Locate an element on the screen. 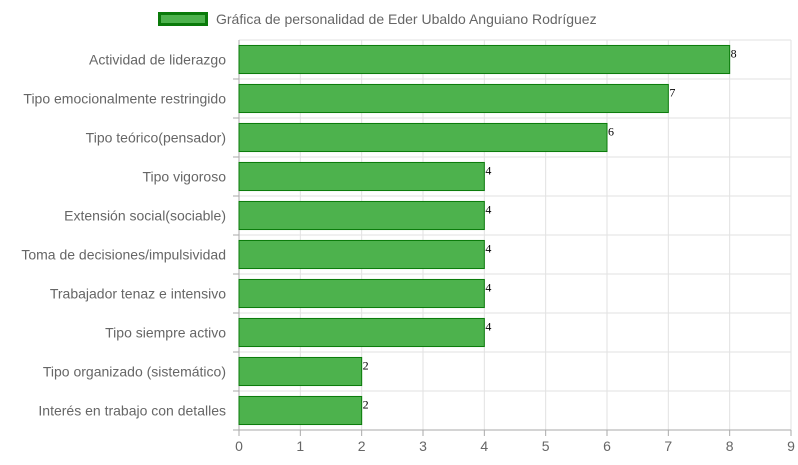 The height and width of the screenshot is (465, 798). data-label: 8 is located at coordinates (734, 54).